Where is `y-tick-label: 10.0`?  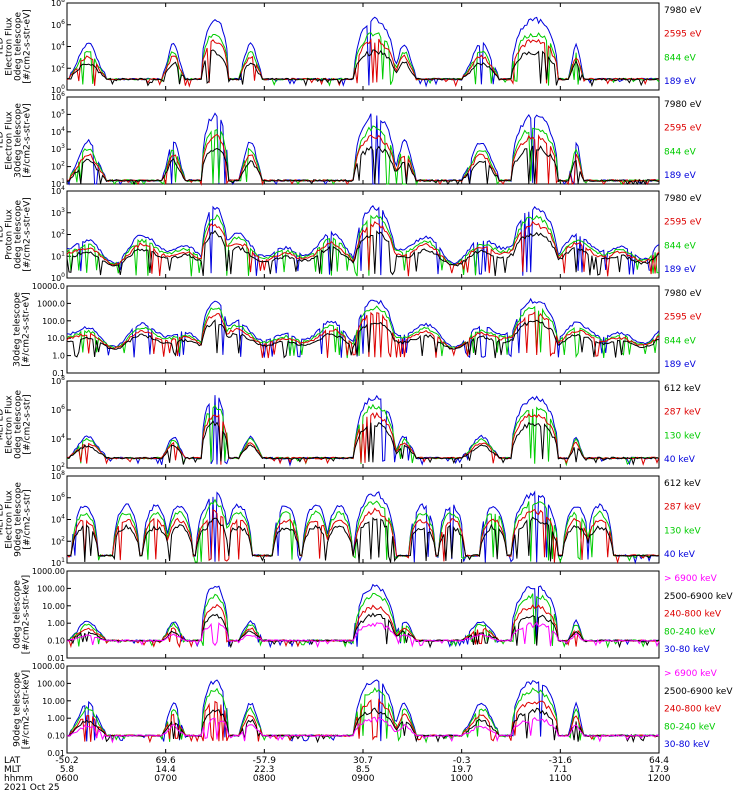 y-tick-label: 10.0 is located at coordinates (56, 338).